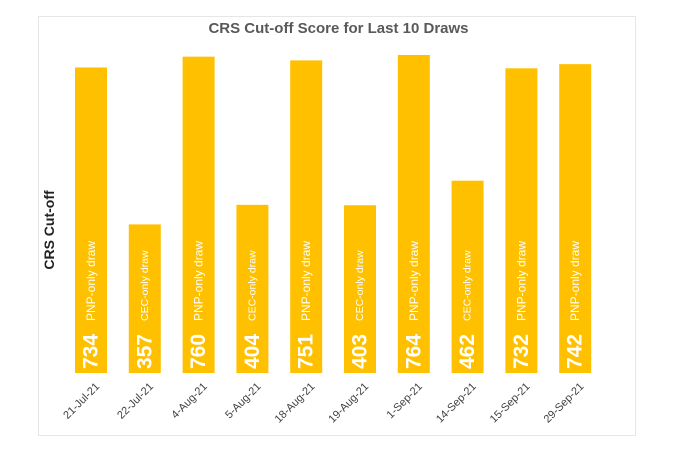 This screenshot has height=455, width=677. I want to click on data-label: 742, so click(575, 351).